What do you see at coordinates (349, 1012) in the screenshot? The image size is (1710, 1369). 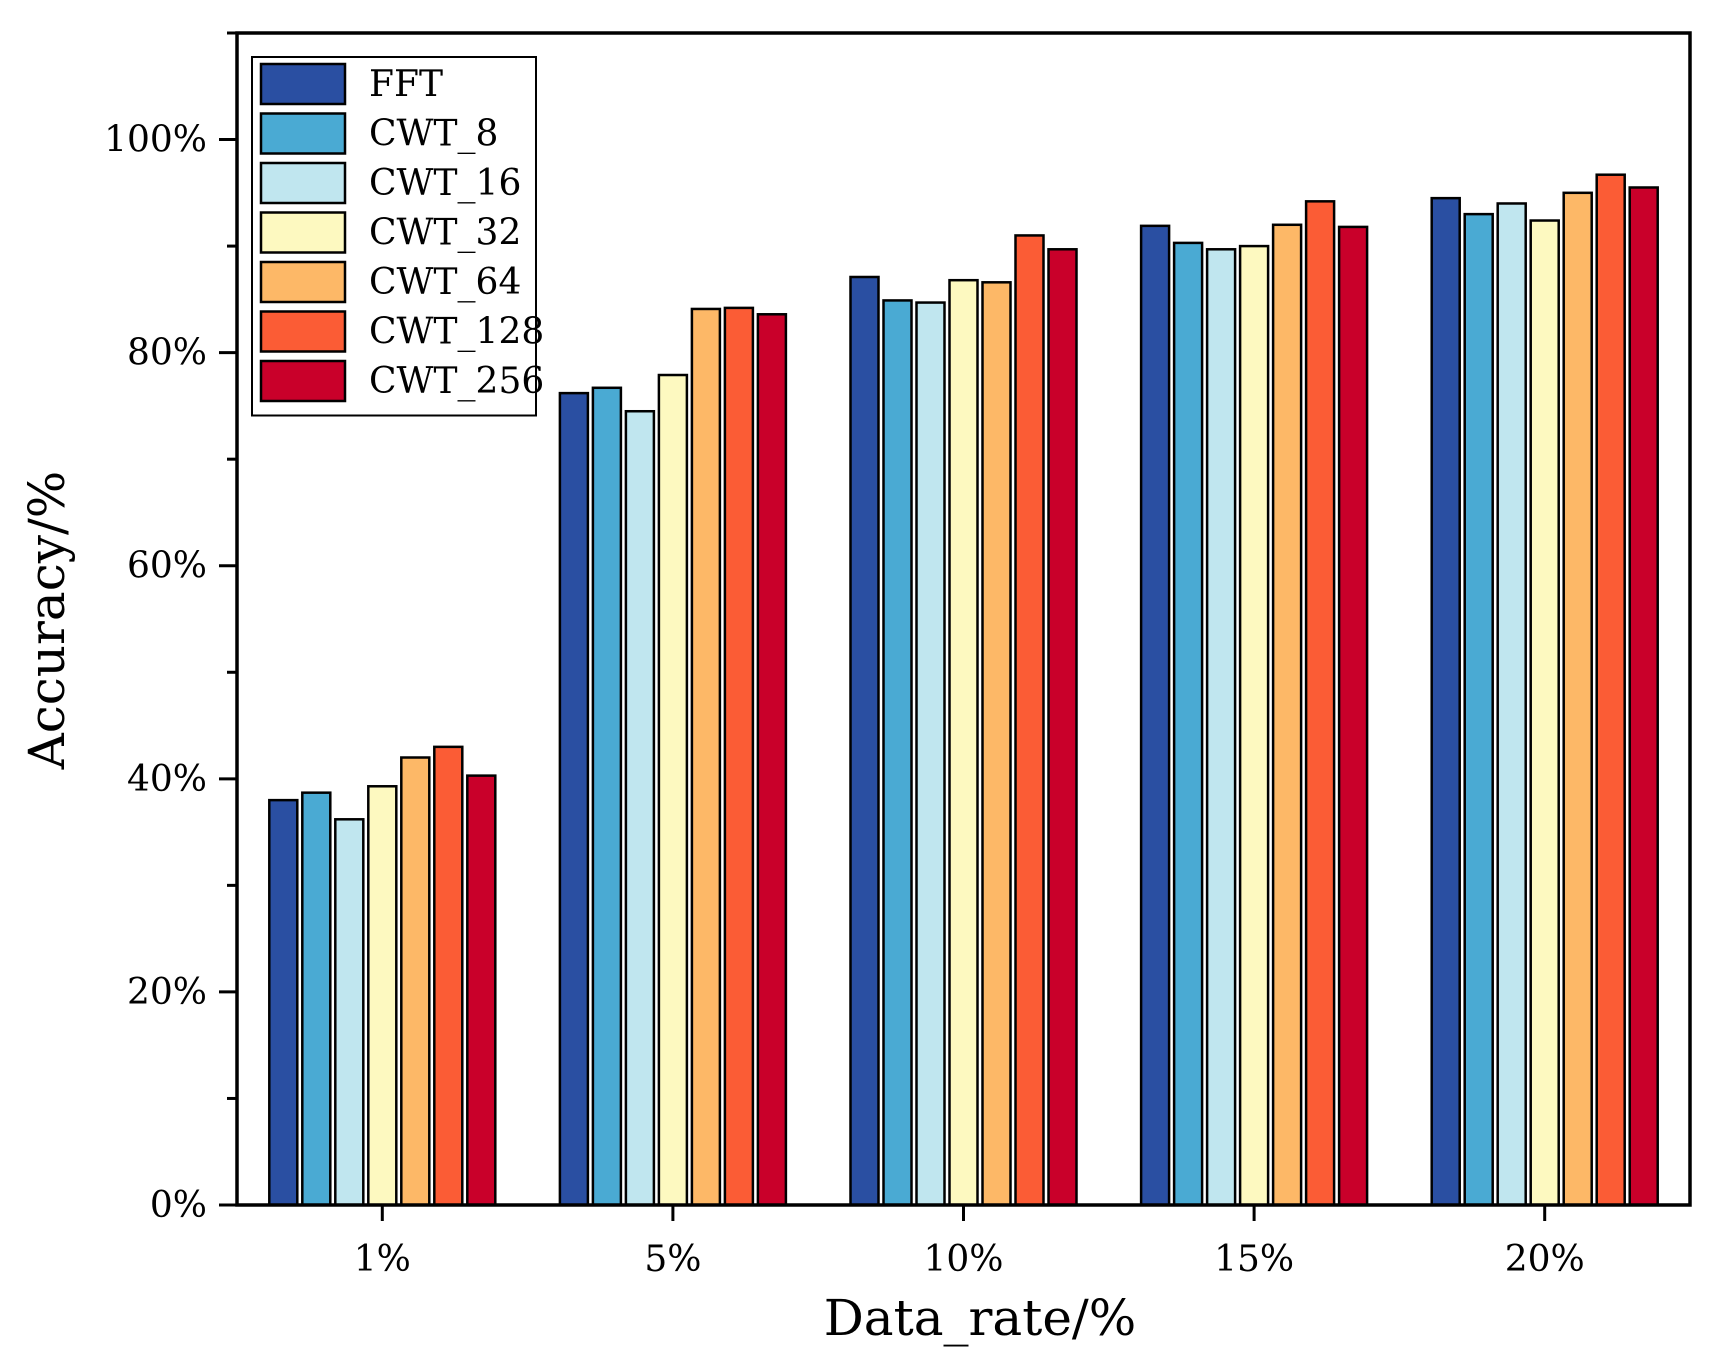 I see `bar-cwt-16-1pct` at bounding box center [349, 1012].